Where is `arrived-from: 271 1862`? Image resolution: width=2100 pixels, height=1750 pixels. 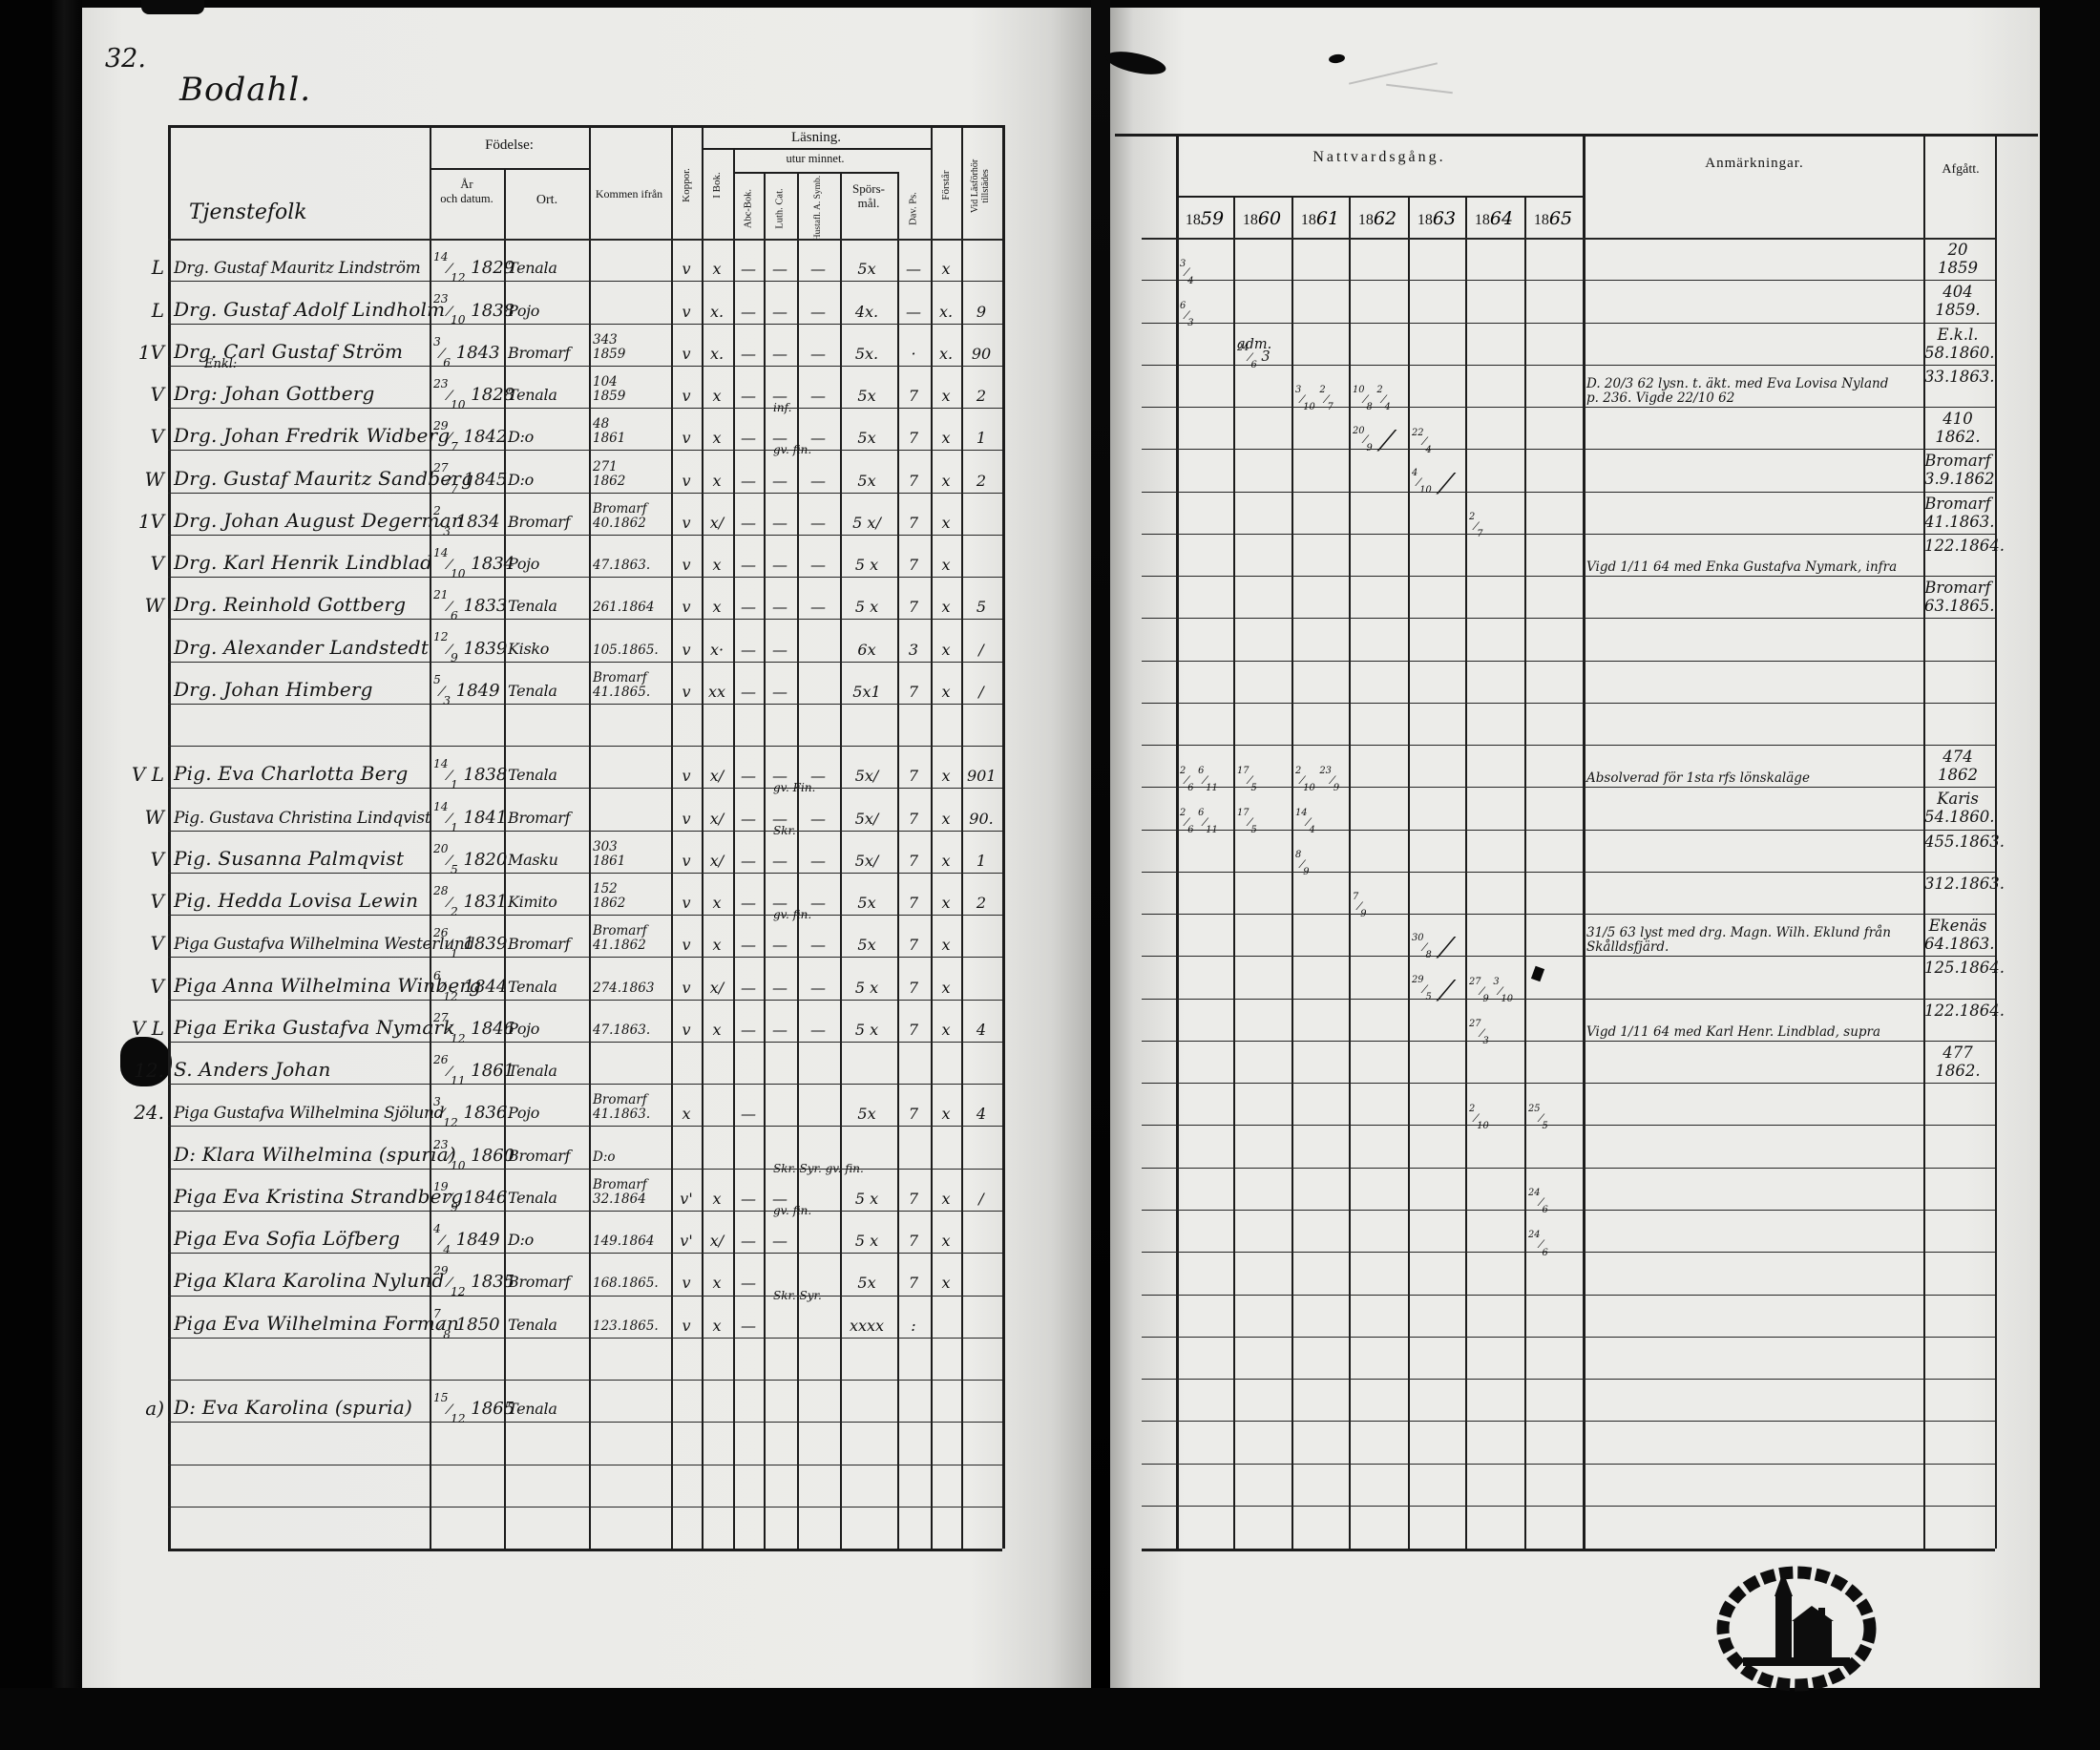 arrived-from: 271 1862 is located at coordinates (609, 473).